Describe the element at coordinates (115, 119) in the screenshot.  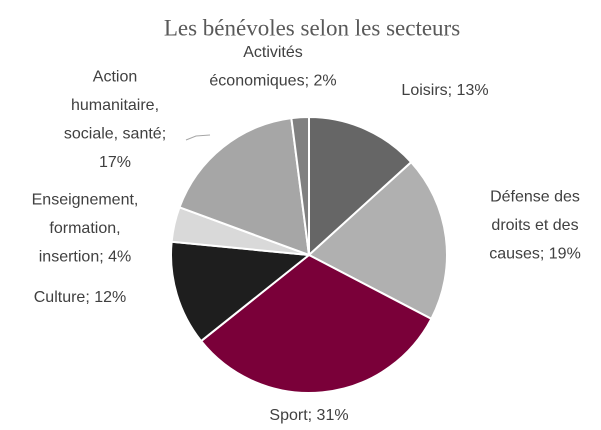
I see `data-label: Action humanitaire, sociale, santé; 17%` at that location.